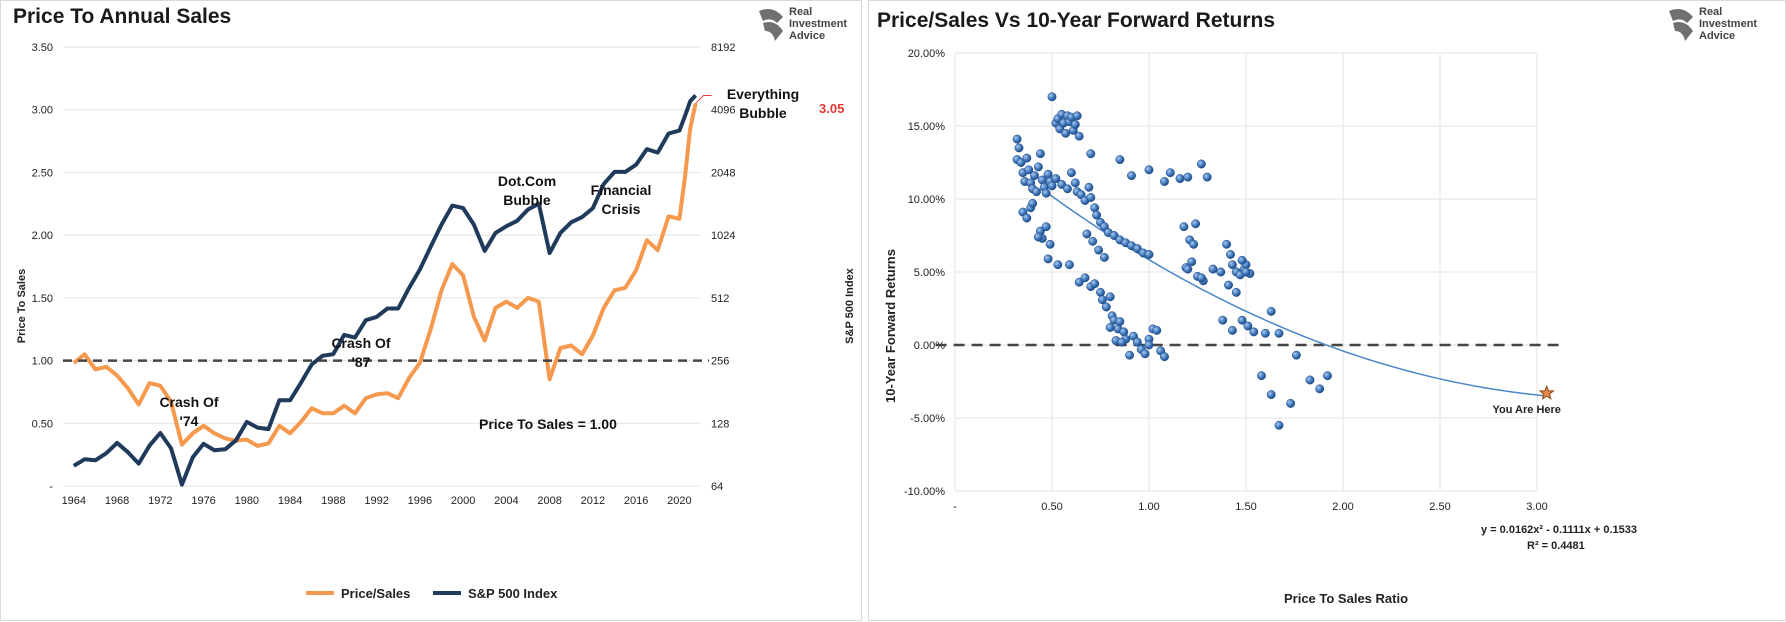  What do you see at coordinates (188, 402) in the screenshot?
I see `annotation-crash-74-line1: Crash Of` at bounding box center [188, 402].